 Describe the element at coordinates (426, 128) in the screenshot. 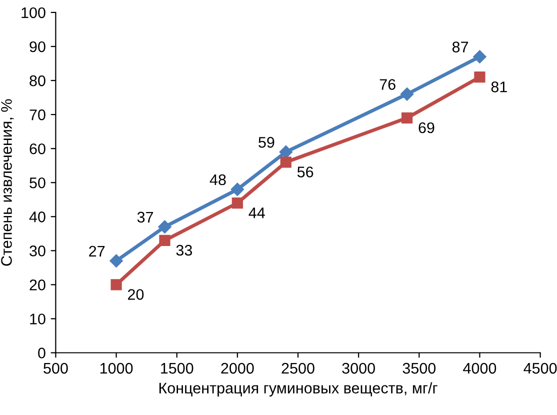

I see `data-label: 69` at that location.